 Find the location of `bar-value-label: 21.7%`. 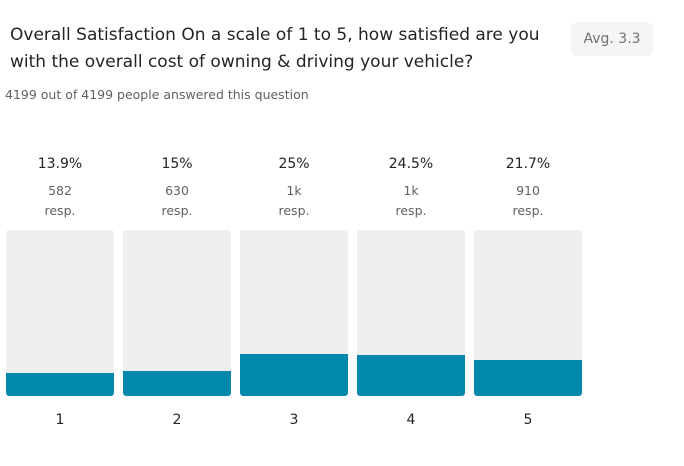

bar-value-label: 21.7% is located at coordinates (528, 164).